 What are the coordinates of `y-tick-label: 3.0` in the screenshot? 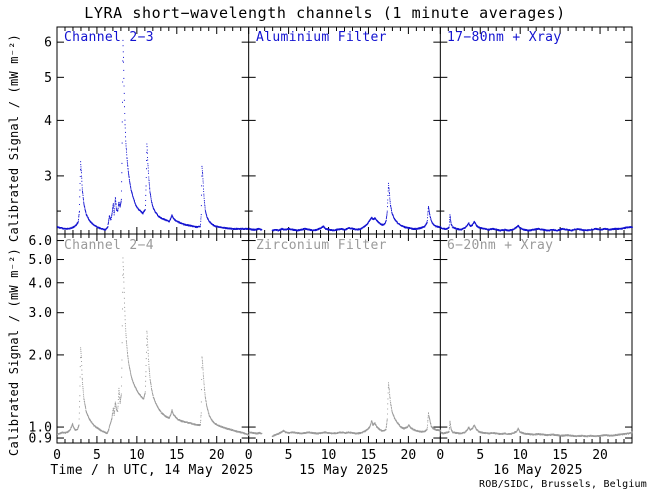 It's located at (40, 313).